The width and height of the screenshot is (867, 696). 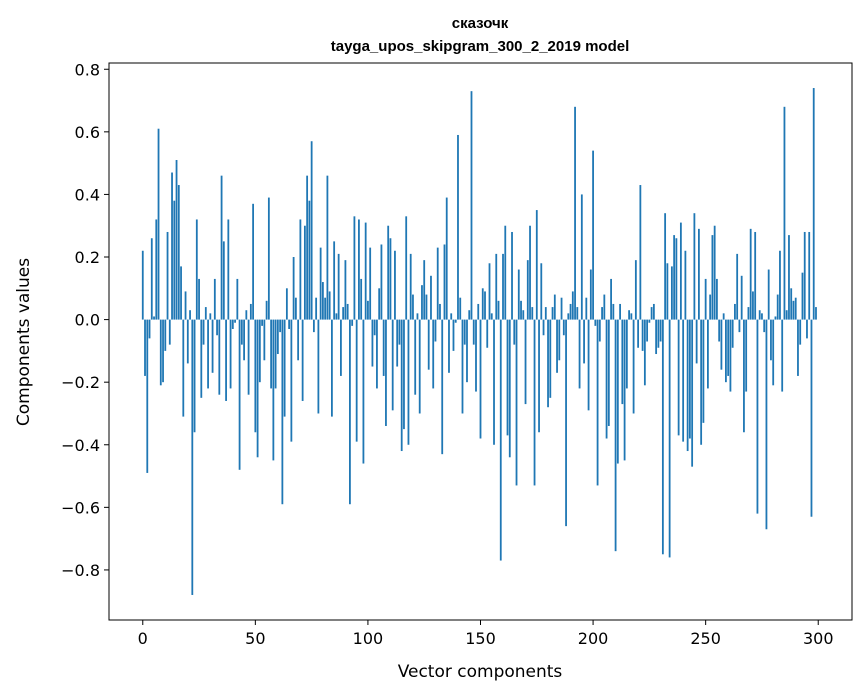 I want to click on y-tick-label: −0.6, so click(x=80, y=507).